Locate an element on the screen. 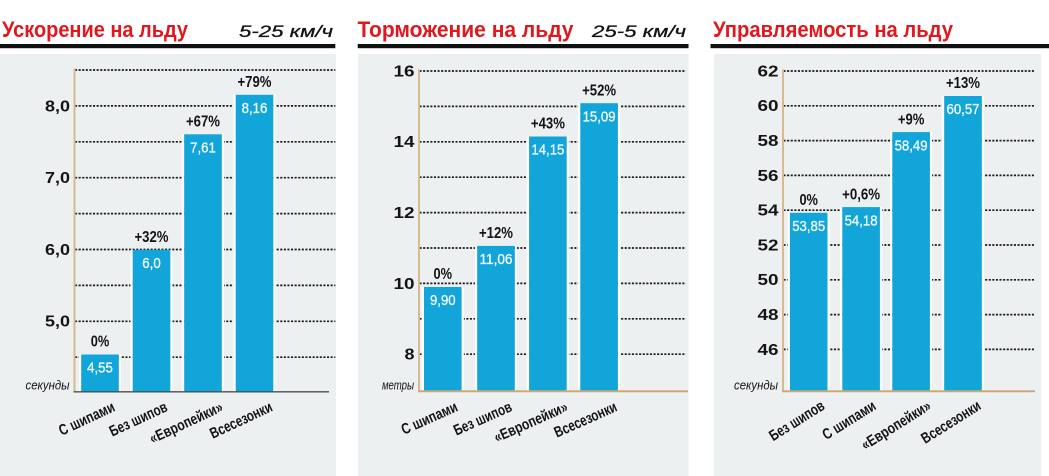 This screenshot has width=1049, height=476. svg-text: 8,0 is located at coordinates (57, 106).